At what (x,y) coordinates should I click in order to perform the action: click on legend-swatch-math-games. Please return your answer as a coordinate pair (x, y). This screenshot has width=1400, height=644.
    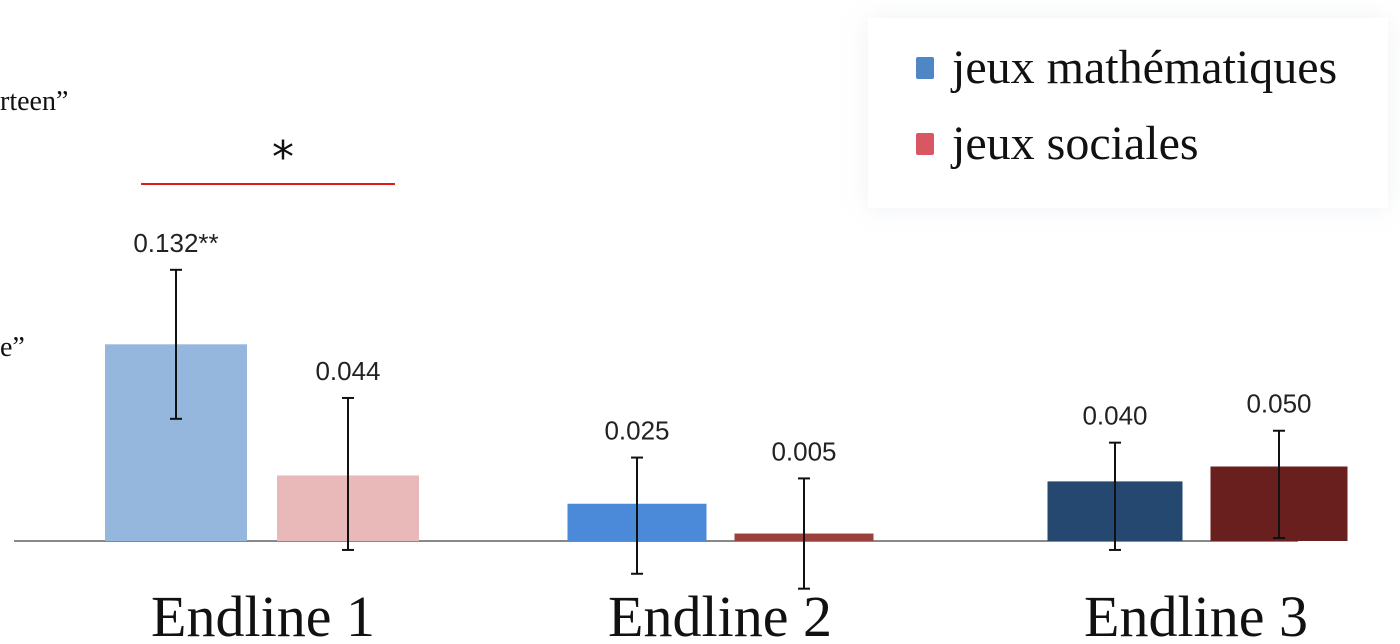
    Looking at the image, I should click on (925, 68).